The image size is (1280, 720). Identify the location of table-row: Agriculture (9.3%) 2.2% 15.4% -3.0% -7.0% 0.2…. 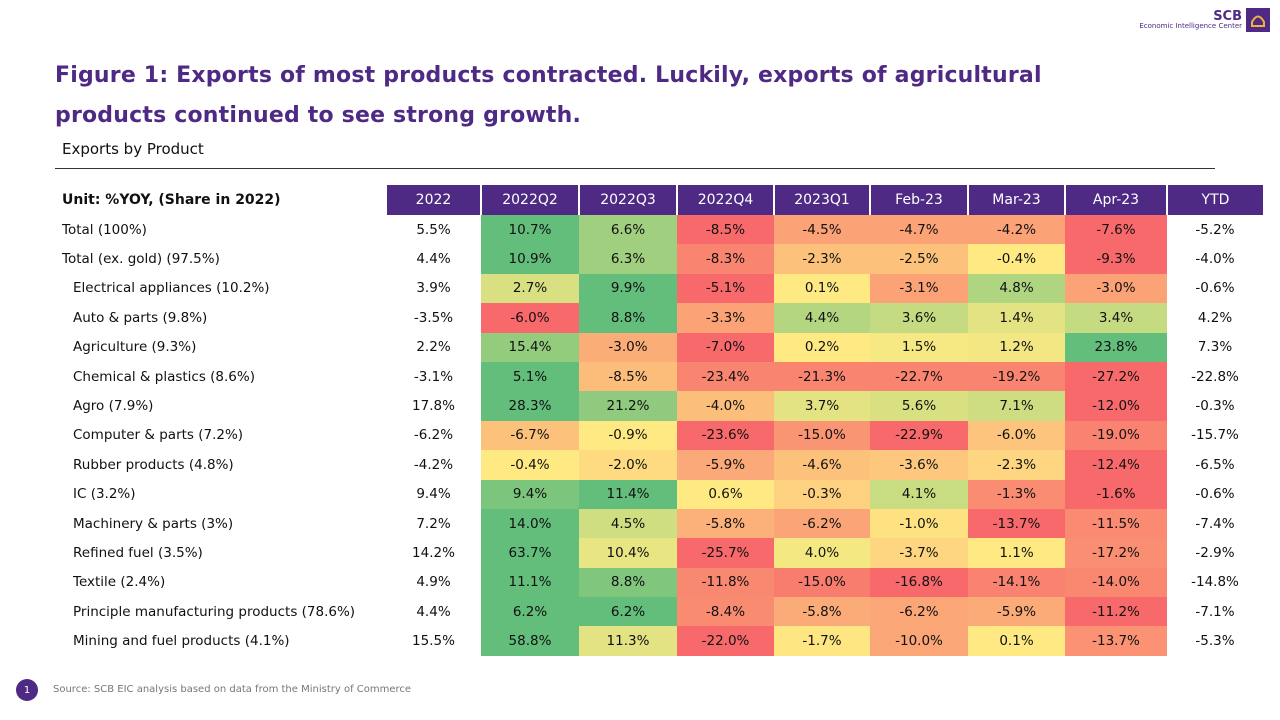
(659, 347).